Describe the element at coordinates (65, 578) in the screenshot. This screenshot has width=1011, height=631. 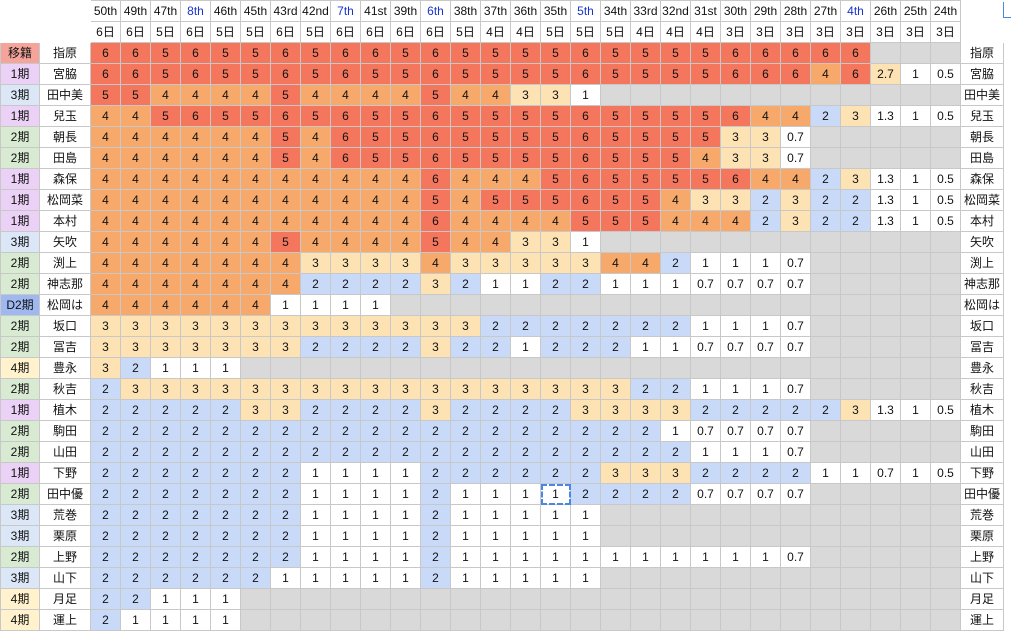
I see `member-name-cell: 山下` at that location.